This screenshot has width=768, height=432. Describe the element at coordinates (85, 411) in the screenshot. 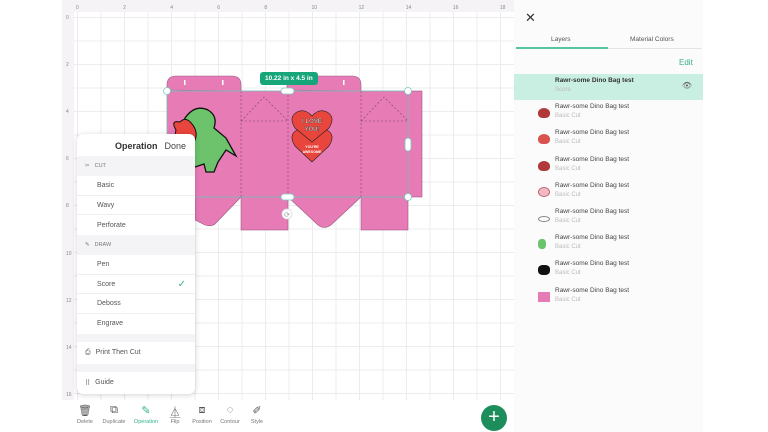

I see `trash-icon: 🗑` at that location.